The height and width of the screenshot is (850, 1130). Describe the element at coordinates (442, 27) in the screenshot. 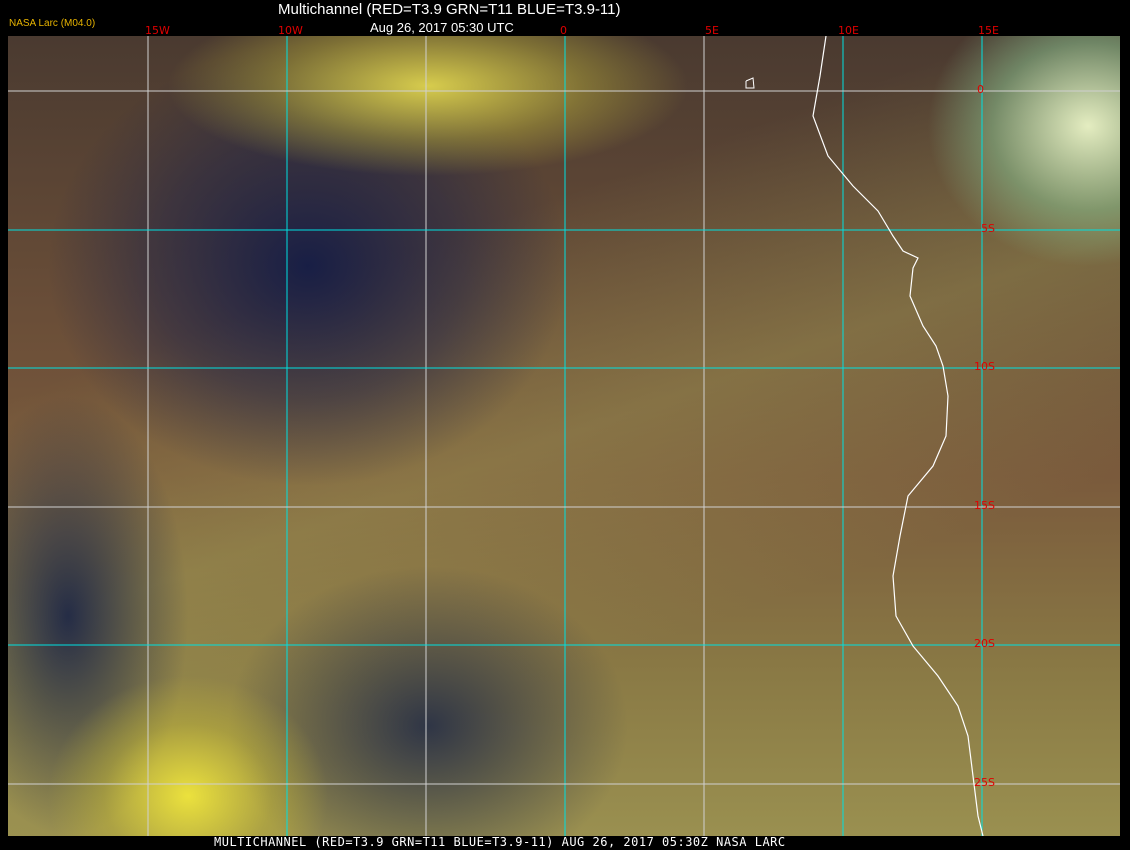

I see `image-datetime: Aug 26, 2017 05:30 UTC` at that location.